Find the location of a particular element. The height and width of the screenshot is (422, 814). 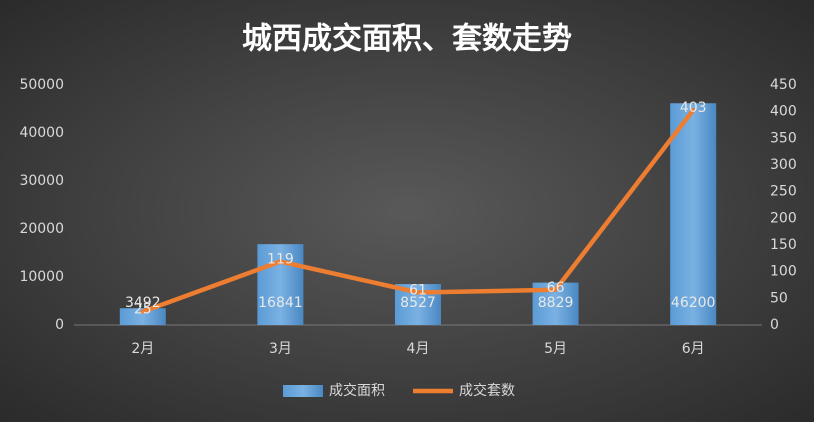

x-tick-label: 3月 is located at coordinates (280, 349).